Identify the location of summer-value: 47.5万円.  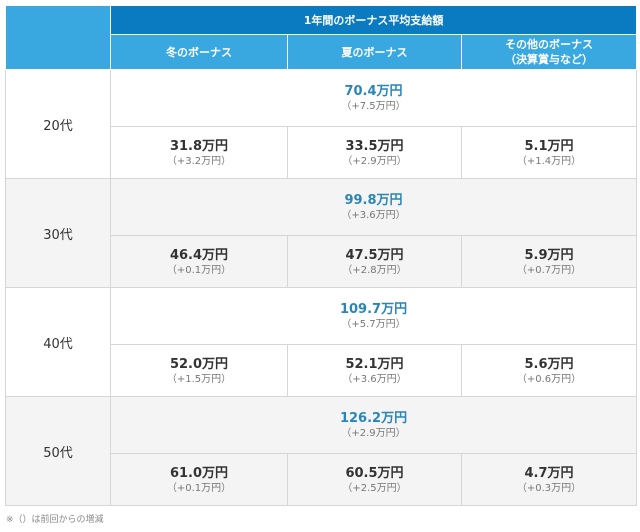
(374, 255).